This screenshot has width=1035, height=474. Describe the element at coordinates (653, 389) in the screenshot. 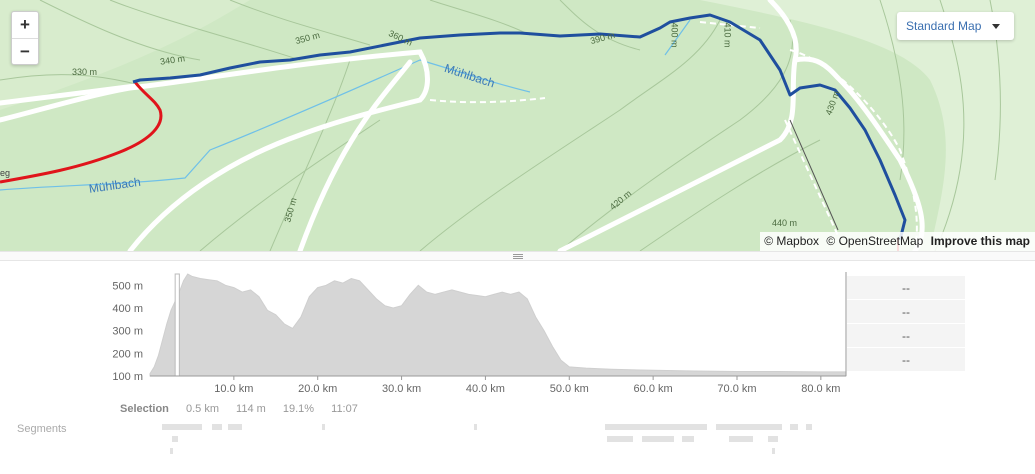

I see `x-tick-label: 60.0 km` at that location.